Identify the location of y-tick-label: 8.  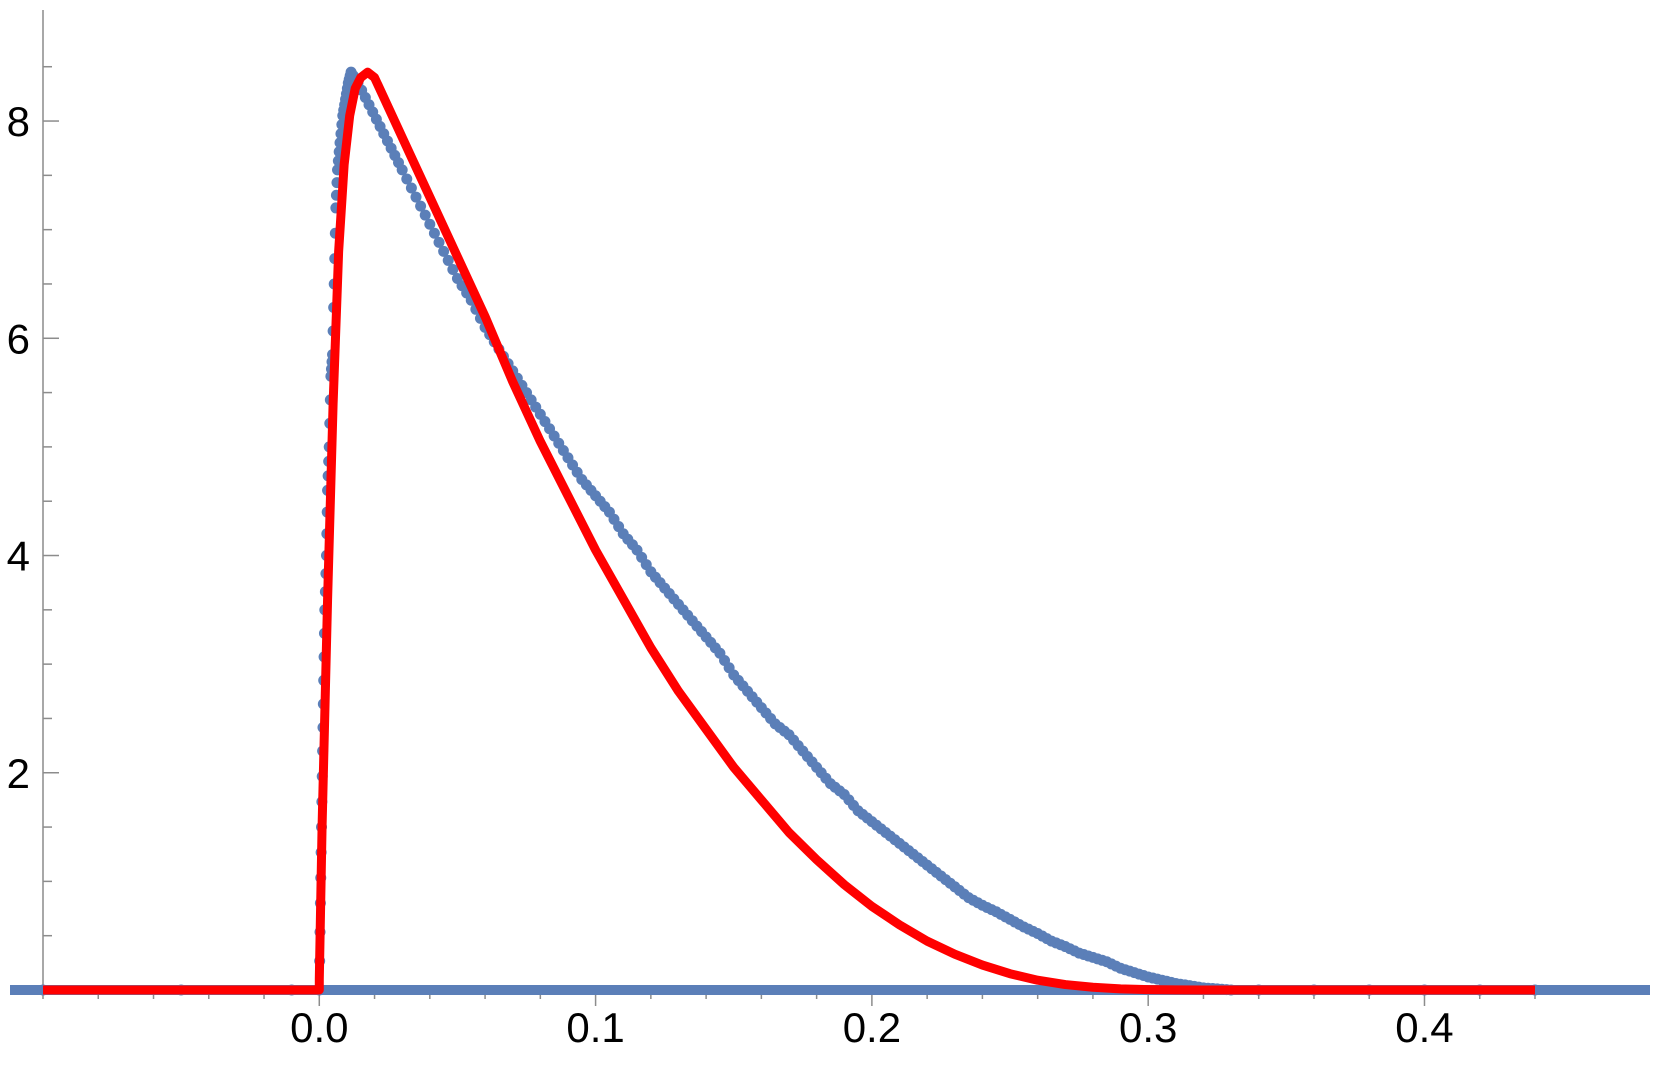
(18, 121).